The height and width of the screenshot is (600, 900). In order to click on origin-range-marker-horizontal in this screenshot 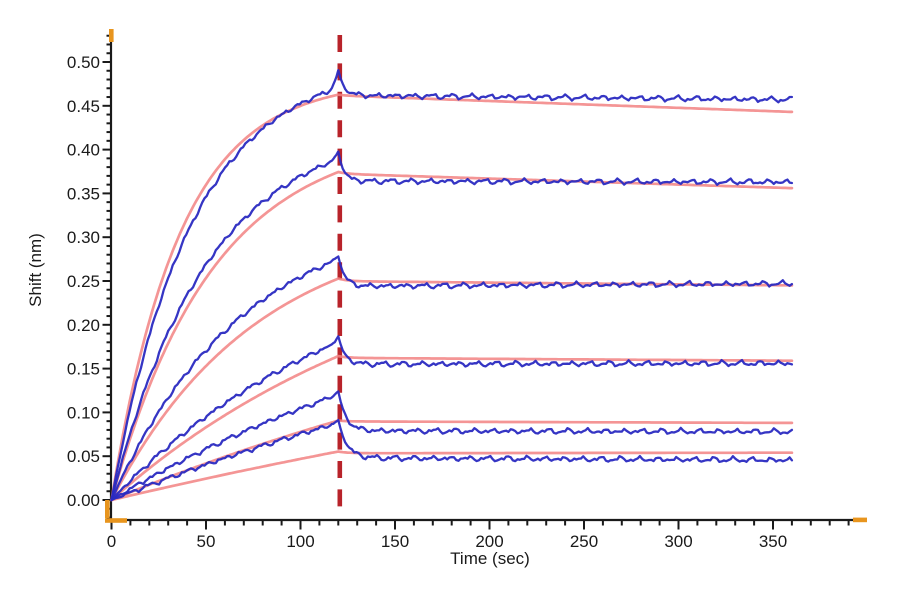, I will do `click(116, 520)`.